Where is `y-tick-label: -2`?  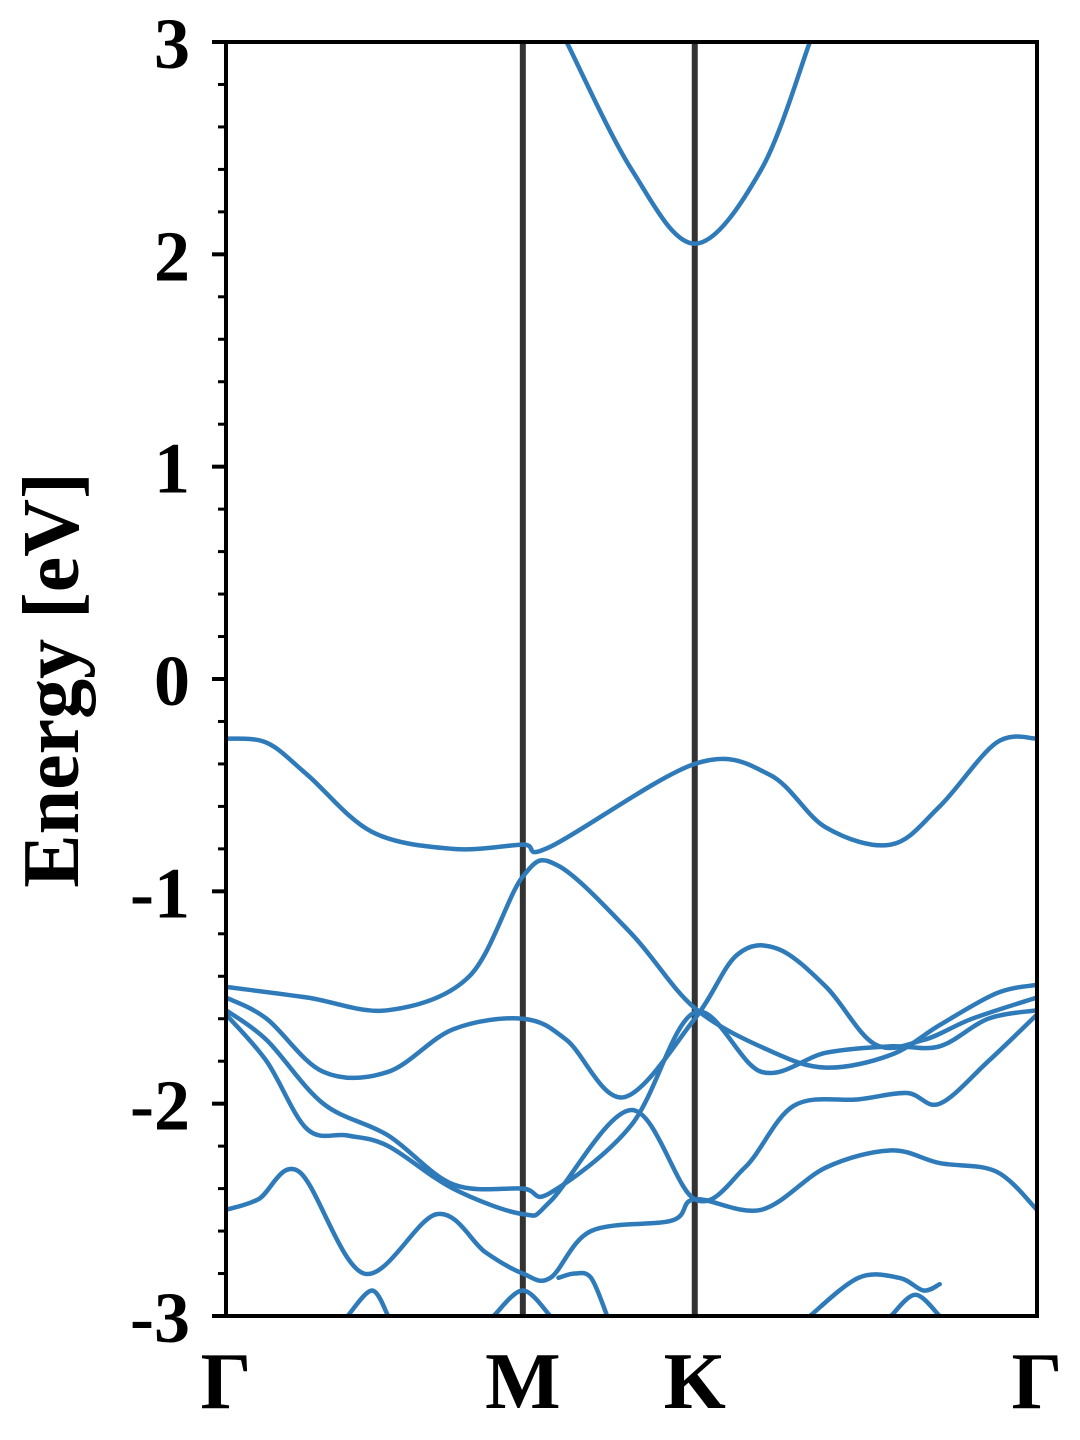 y-tick-label: -2 is located at coordinates (160, 1106).